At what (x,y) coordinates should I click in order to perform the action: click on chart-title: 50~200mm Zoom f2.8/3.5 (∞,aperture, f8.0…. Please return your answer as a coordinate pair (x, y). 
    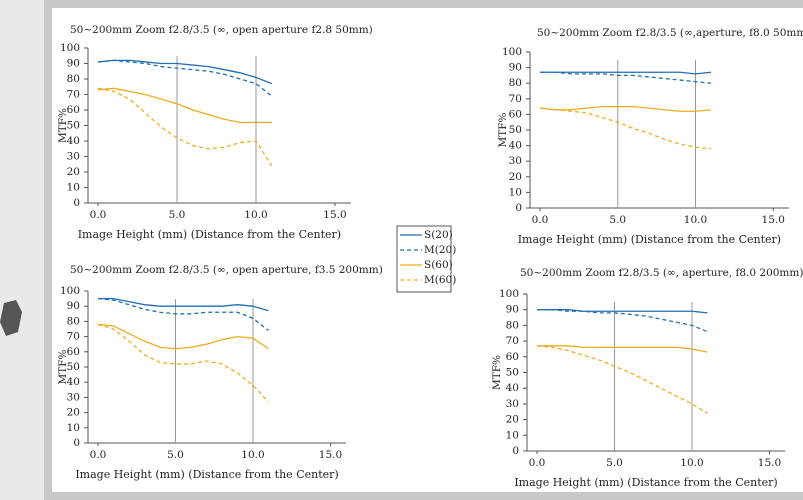
    Looking at the image, I should click on (670, 33).